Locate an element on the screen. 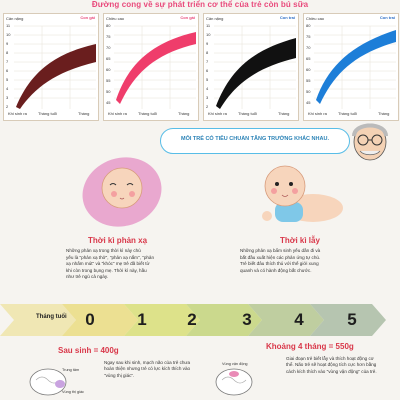  y-tick: 11 is located at coordinates (208, 25).